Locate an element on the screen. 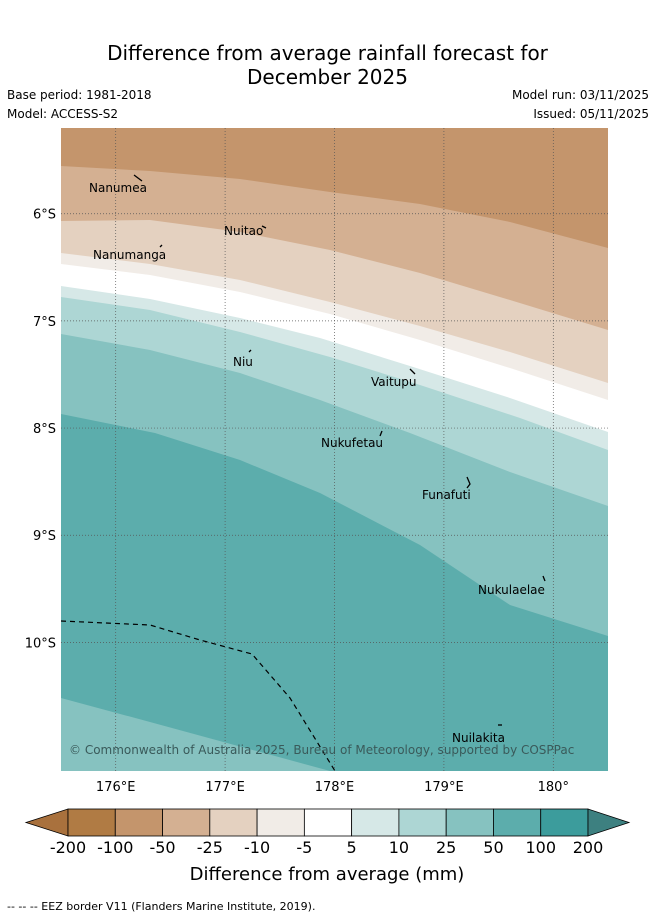  issued-date: Issued: 05/11/2025 is located at coordinates (591, 114).